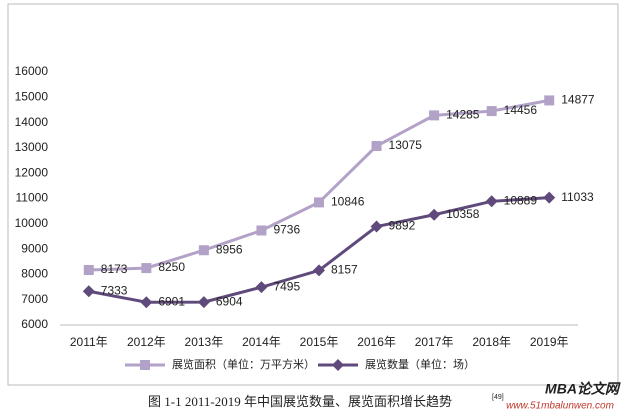 This screenshot has height=411, width=626. What do you see at coordinates (549, 342) in the screenshot?
I see `x-tick-label: 2019年` at bounding box center [549, 342].